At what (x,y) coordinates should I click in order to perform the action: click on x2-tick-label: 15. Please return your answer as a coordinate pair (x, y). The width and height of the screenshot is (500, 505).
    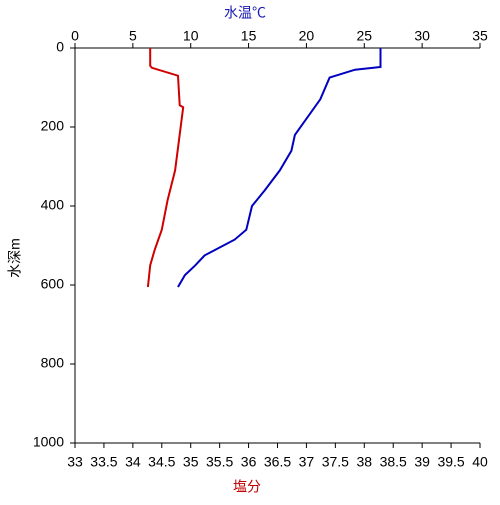
    Looking at the image, I should click on (249, 36).